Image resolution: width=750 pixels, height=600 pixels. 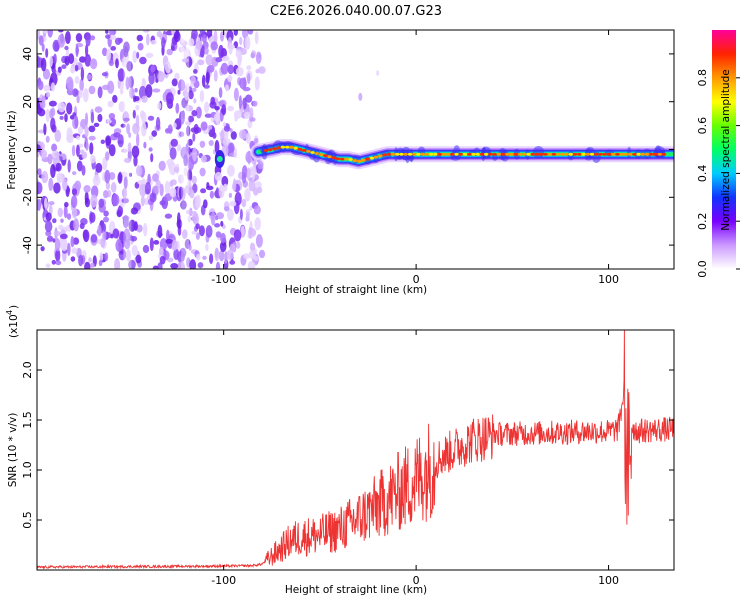 I want to click on y-tick-label: 0.5, so click(x=27, y=520).